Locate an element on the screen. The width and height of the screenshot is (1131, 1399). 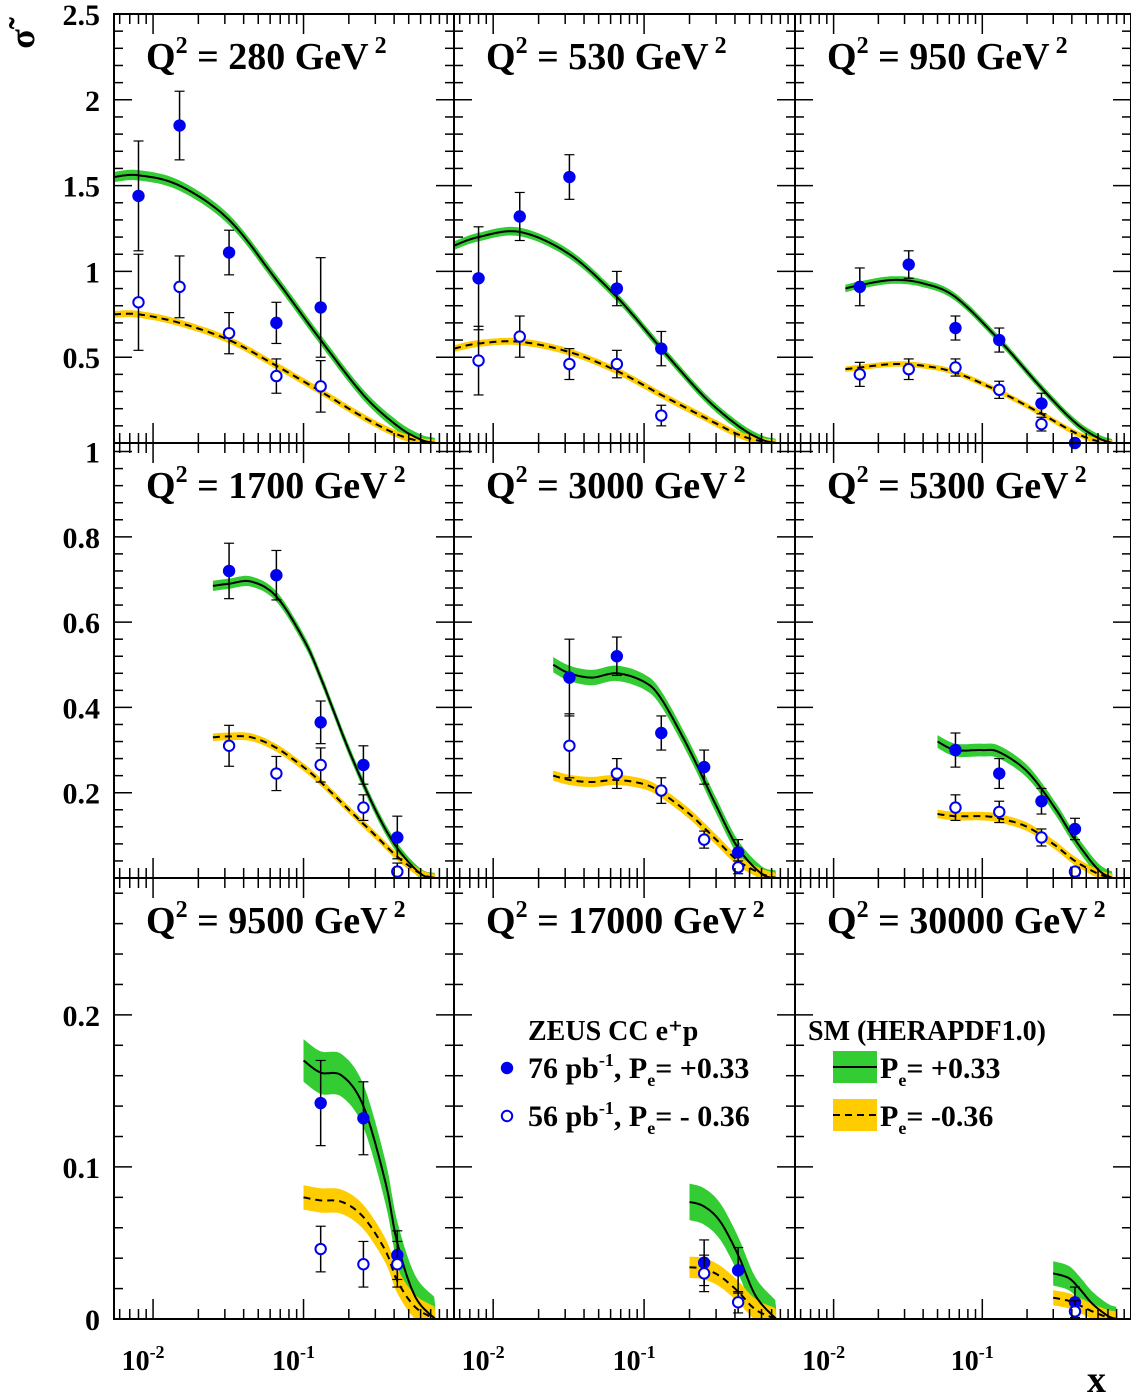
q2-value: = 30000 GeV is located at coordinates (979, 921).